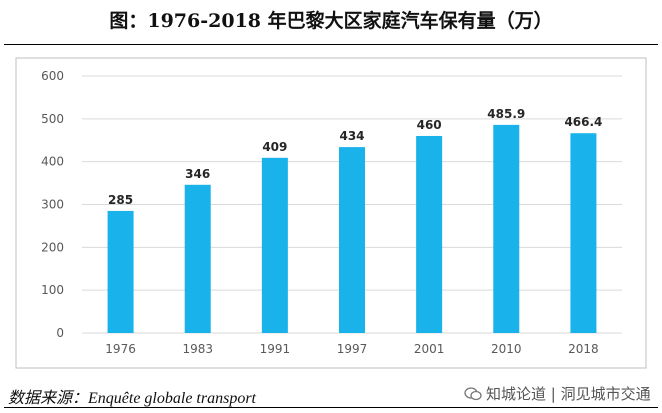 This screenshot has height=413, width=662. What do you see at coordinates (132, 398) in the screenshot?
I see `source-note: 数据来源：Enquête globale transport` at bounding box center [132, 398].